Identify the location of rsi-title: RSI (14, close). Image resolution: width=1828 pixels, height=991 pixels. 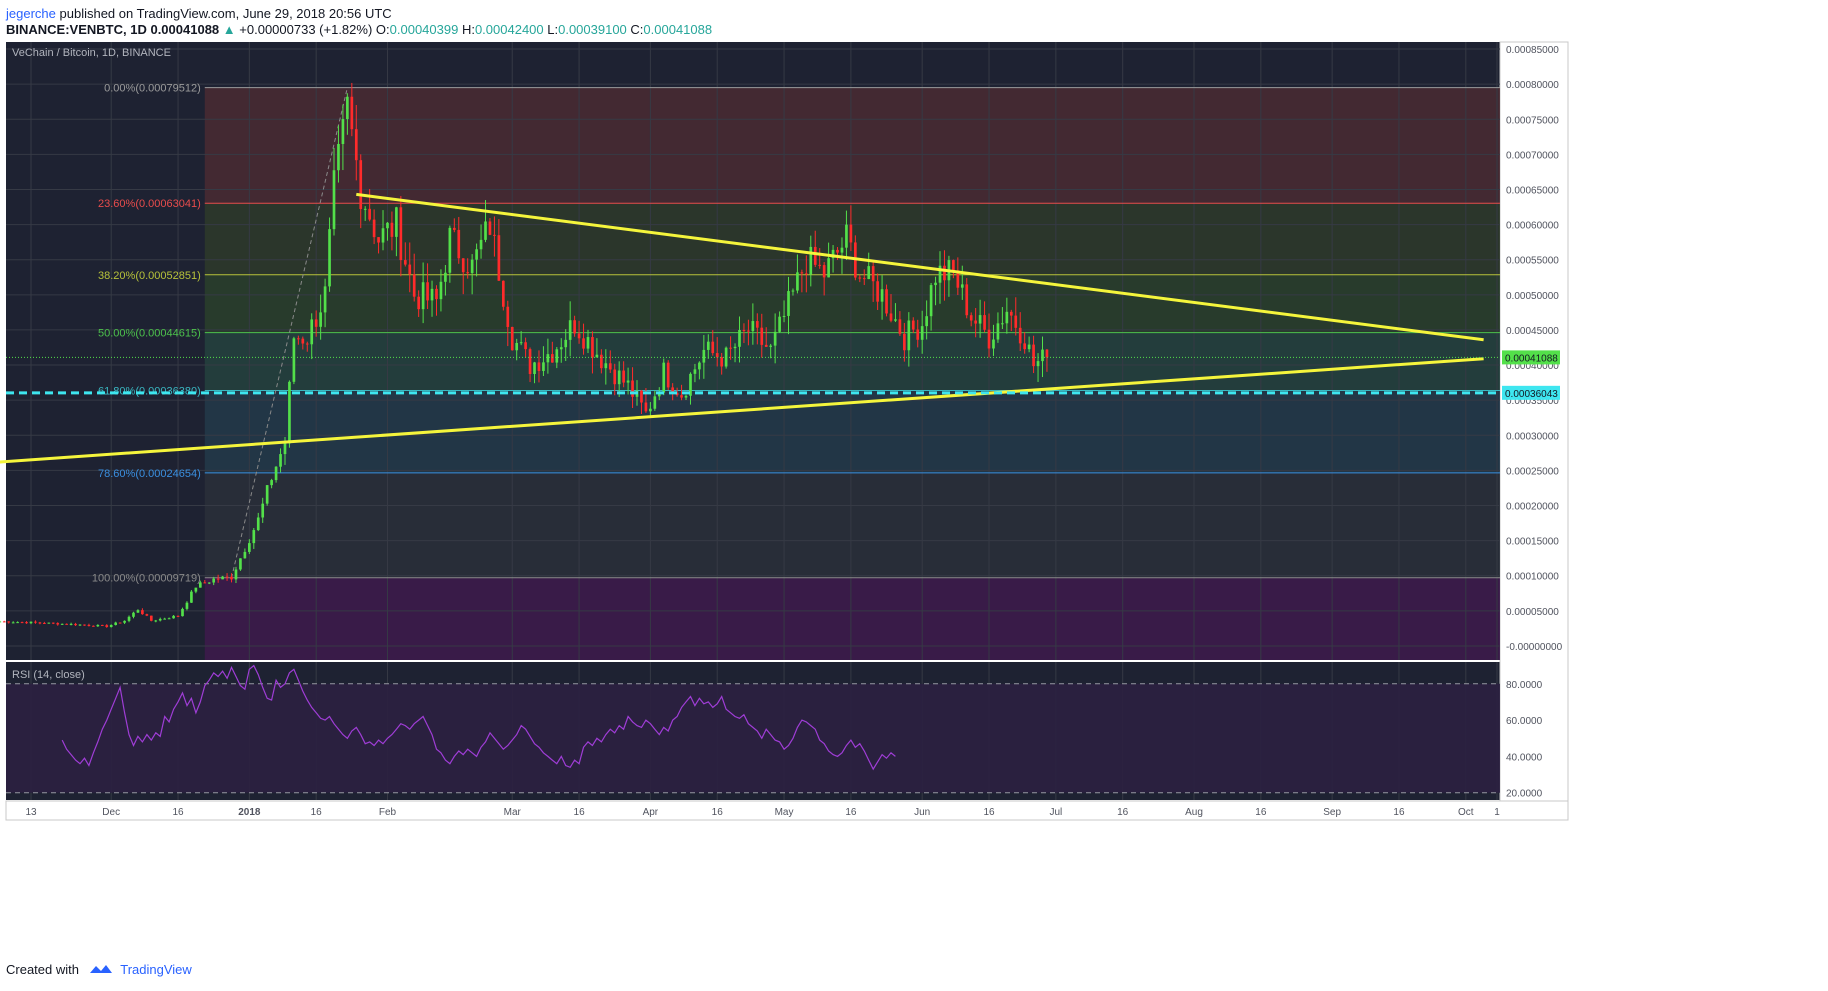
(48, 675).